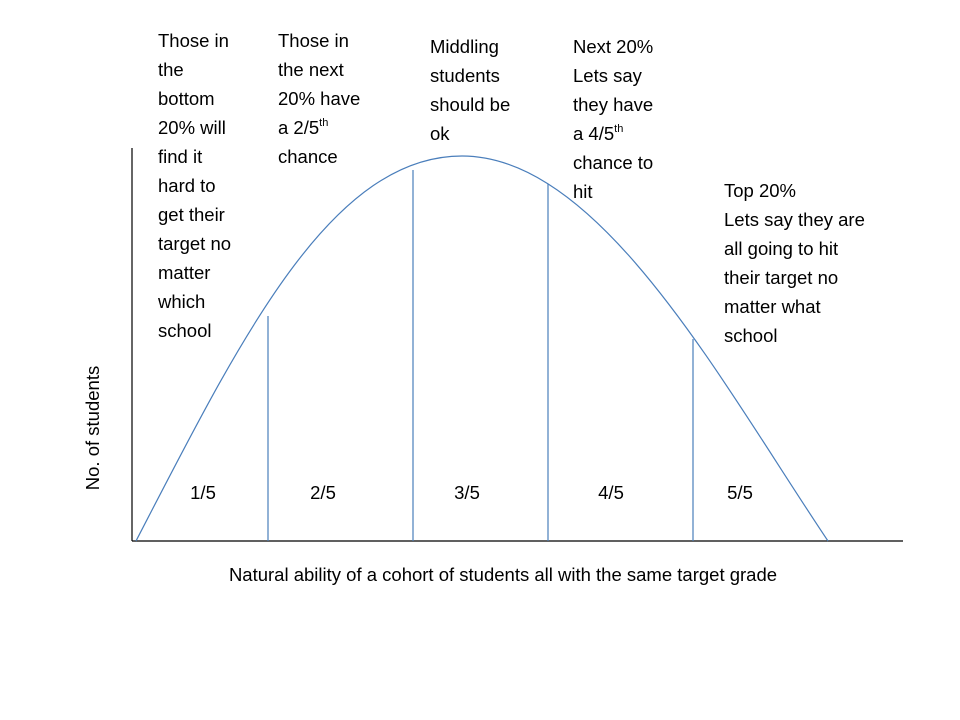  What do you see at coordinates (191, 214) in the screenshot?
I see `annotation-line: get their` at bounding box center [191, 214].